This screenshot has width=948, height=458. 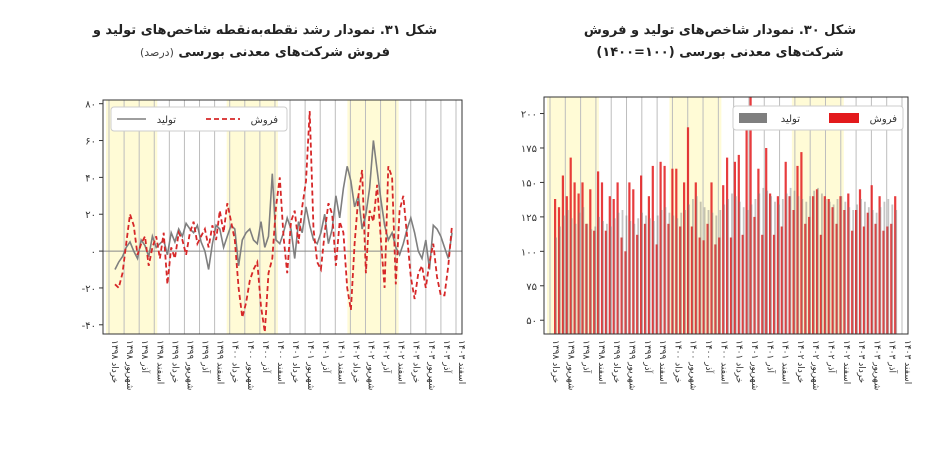 What do you see at coordinates (720, 30) in the screenshot?
I see `right-title-line1: شکل ۳۰. نمودار شاخص‌های تولید و فروش` at bounding box center [720, 30].